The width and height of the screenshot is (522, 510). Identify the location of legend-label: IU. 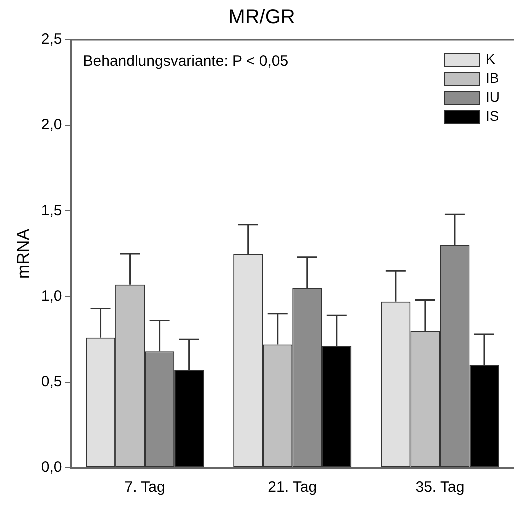
(493, 97).